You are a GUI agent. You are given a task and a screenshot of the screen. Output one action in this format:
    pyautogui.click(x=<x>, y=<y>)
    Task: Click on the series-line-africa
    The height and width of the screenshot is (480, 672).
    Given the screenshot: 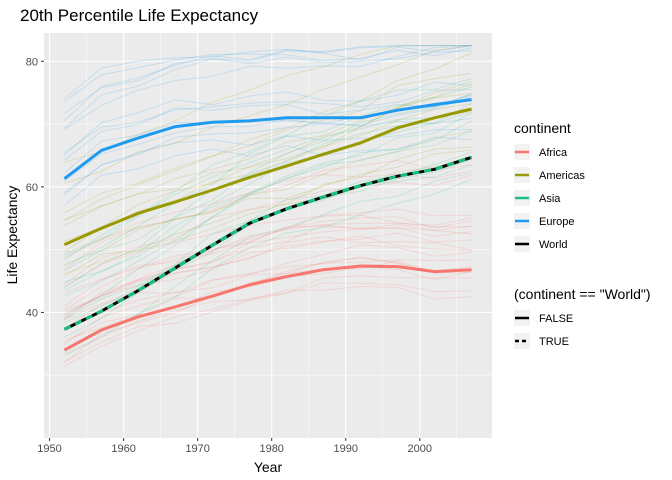 What is the action you would take?
    pyautogui.click(x=267, y=308)
    